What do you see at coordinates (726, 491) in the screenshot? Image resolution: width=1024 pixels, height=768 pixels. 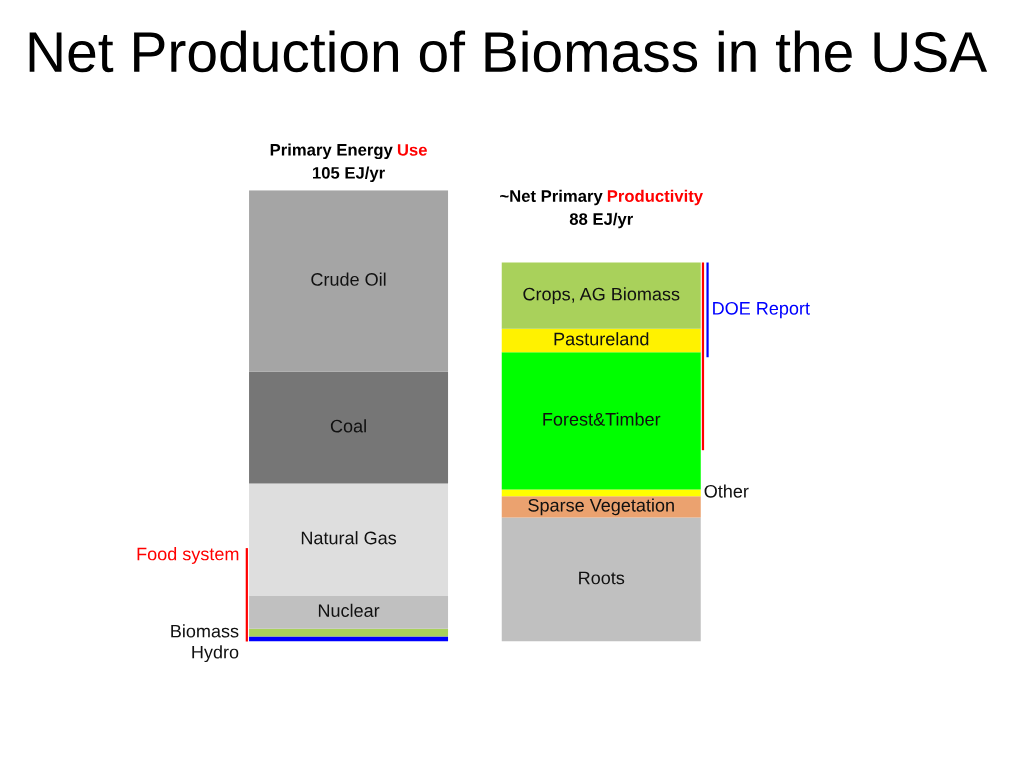 I see `series-label: Other` at bounding box center [726, 491].